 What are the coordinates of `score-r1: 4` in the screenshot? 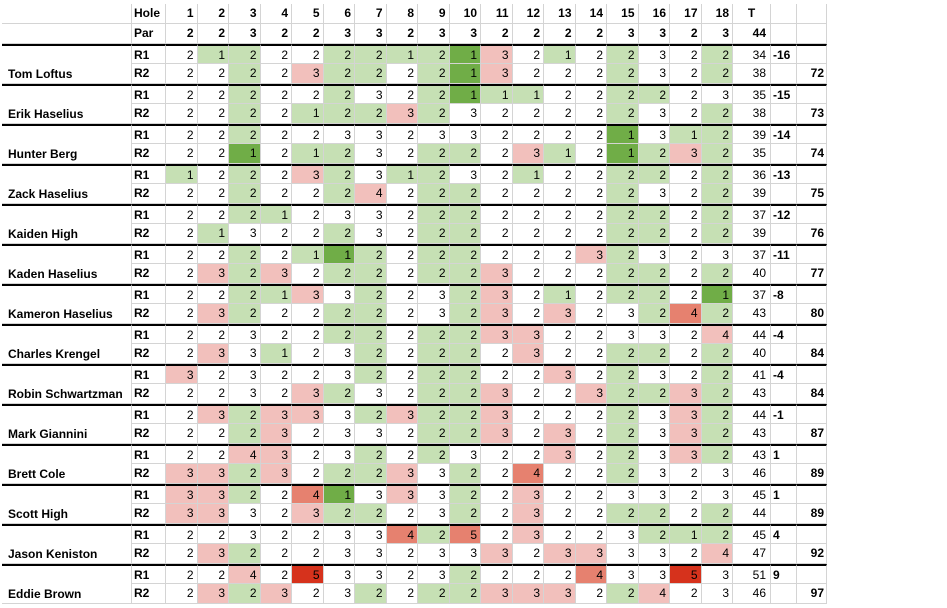 It's located at (717, 334).